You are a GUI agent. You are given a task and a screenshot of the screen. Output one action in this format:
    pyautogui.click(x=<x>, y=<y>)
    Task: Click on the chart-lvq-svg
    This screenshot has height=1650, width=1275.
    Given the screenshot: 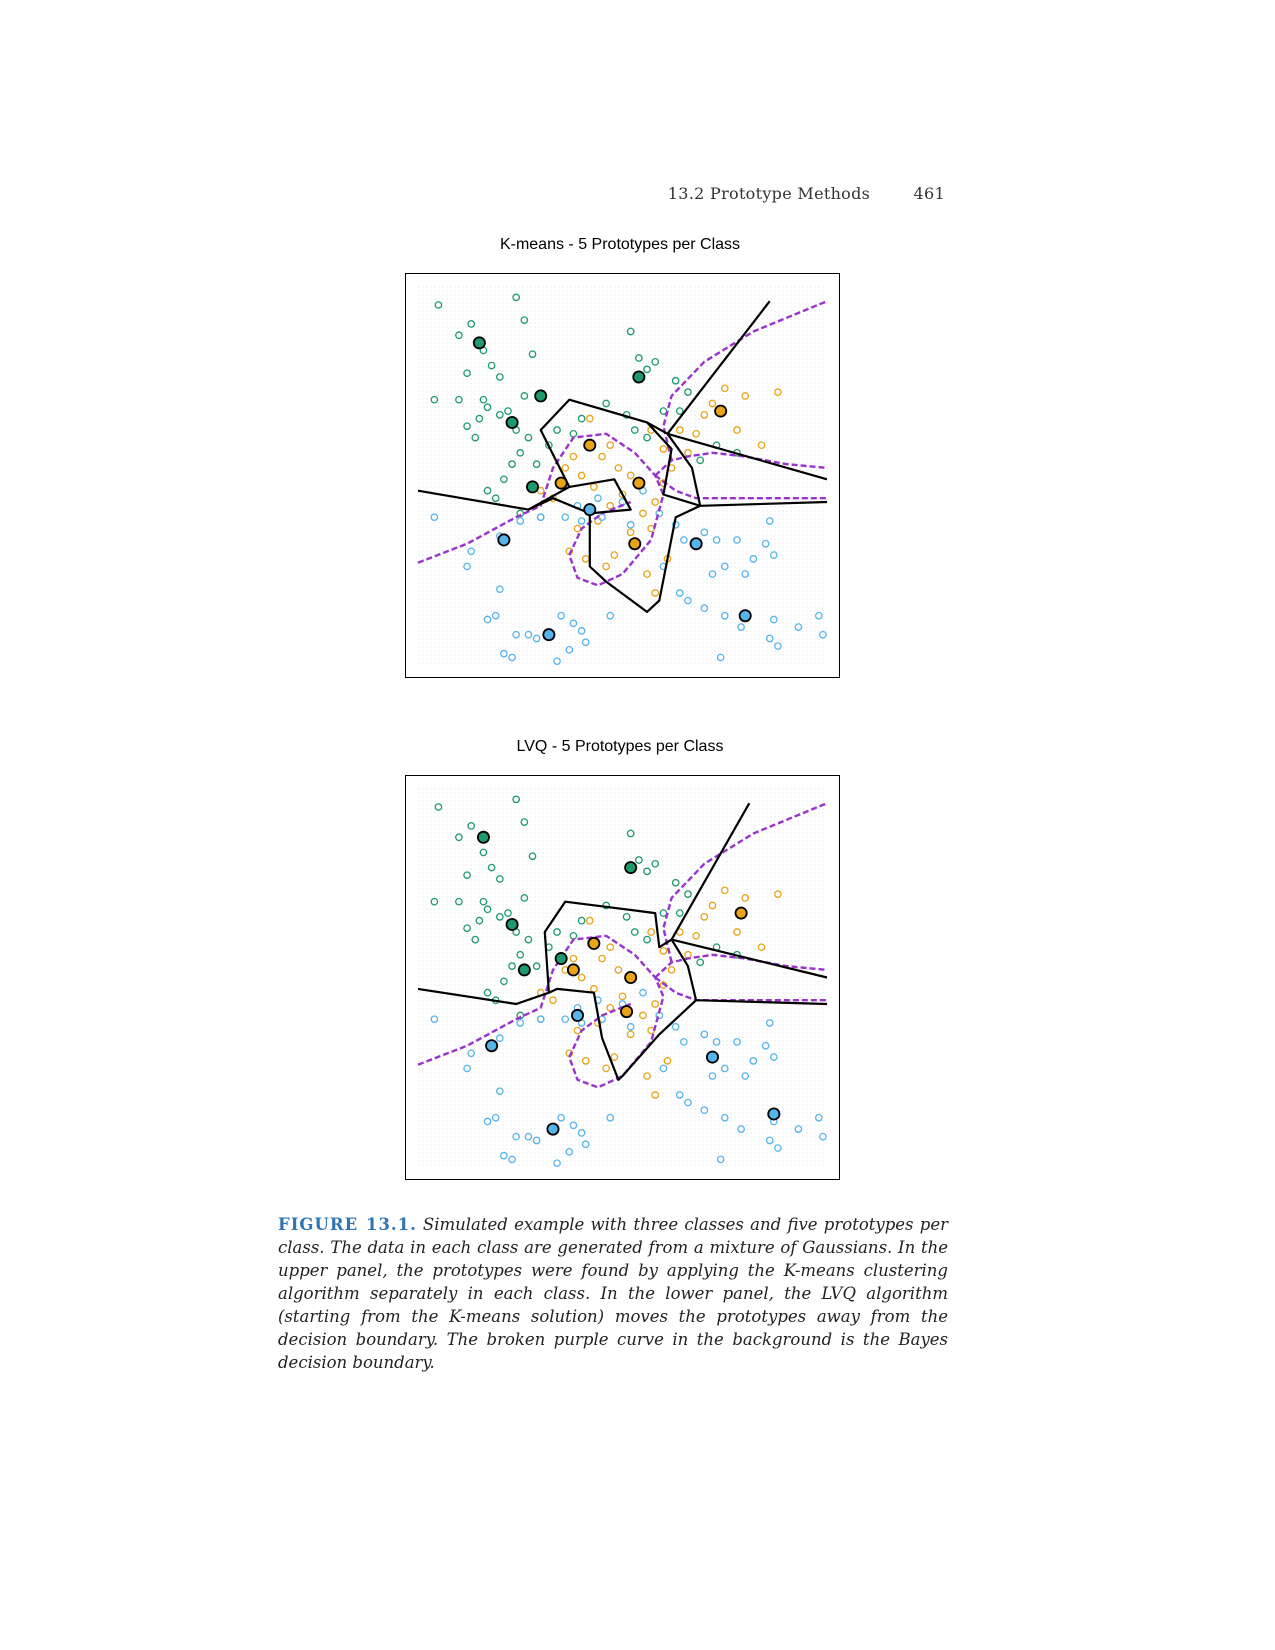 What is the action you would take?
    pyautogui.click(x=622, y=978)
    